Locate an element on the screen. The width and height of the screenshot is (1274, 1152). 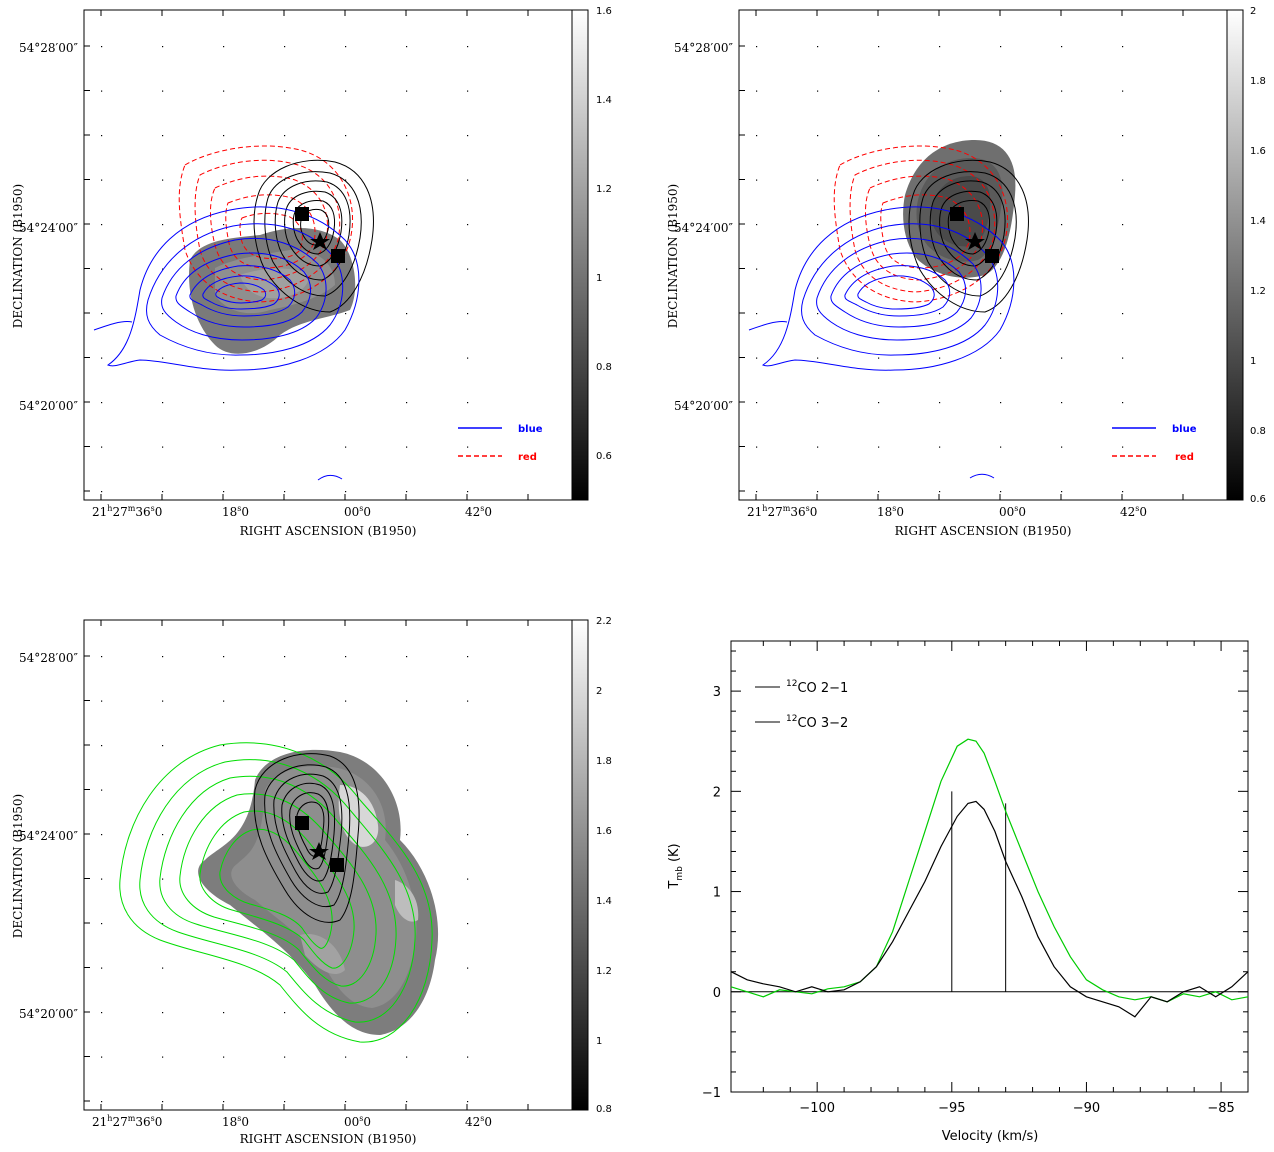
y-tick-label: 1 is located at coordinates (717, 893).